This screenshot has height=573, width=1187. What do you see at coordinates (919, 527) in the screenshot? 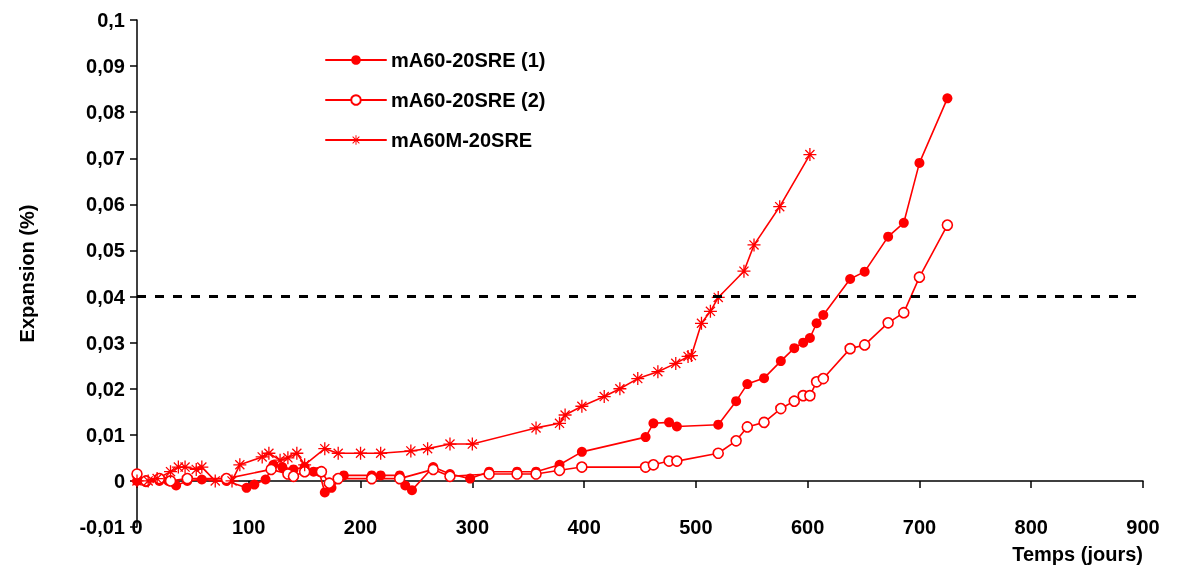
I see `x-tick-label: 700` at bounding box center [919, 527].